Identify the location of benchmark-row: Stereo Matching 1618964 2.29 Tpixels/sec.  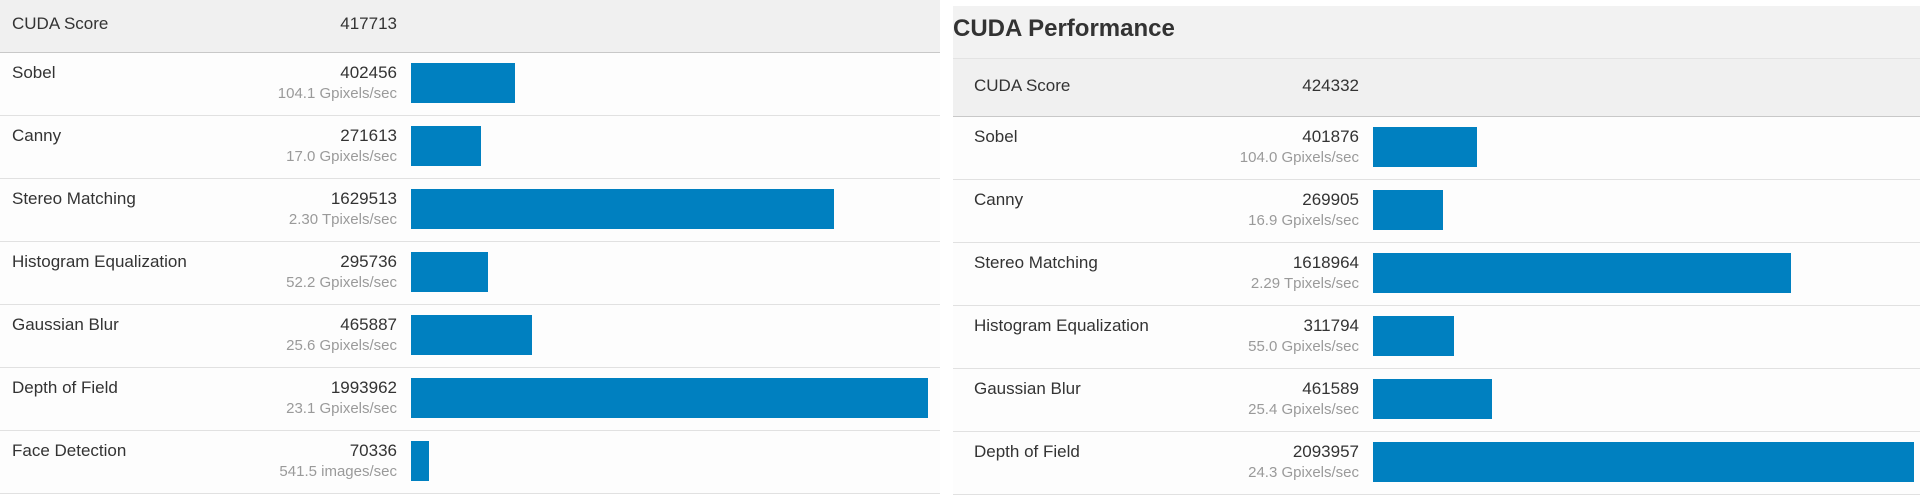
(1436, 274).